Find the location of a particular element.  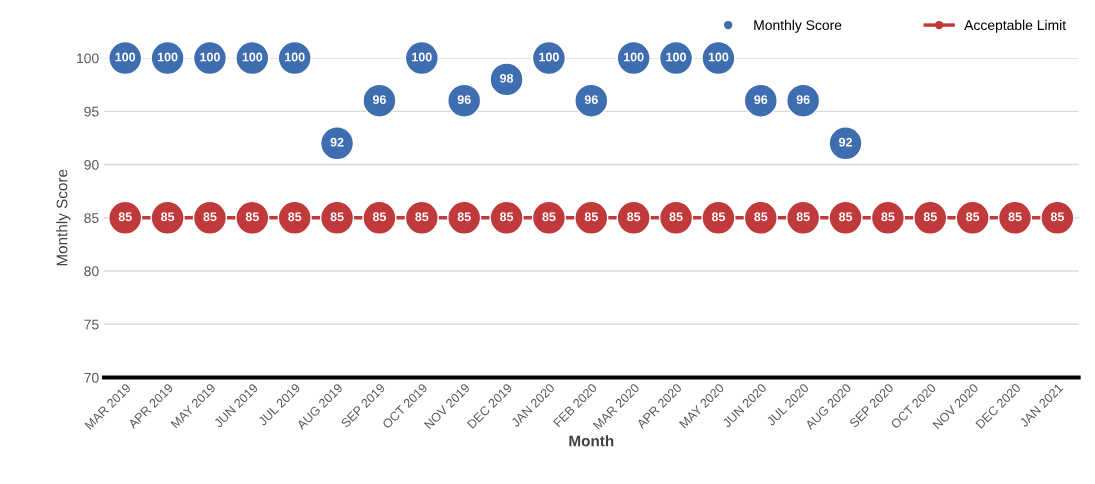

y-tick-label: 80 is located at coordinates (91, 271).